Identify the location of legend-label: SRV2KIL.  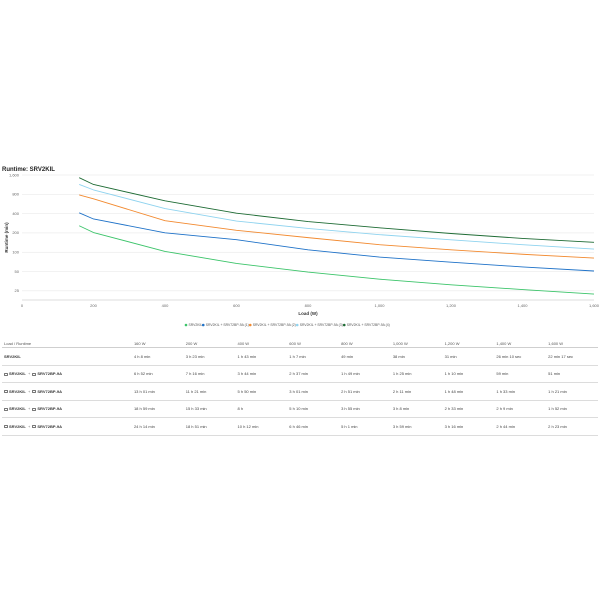
(196, 325).